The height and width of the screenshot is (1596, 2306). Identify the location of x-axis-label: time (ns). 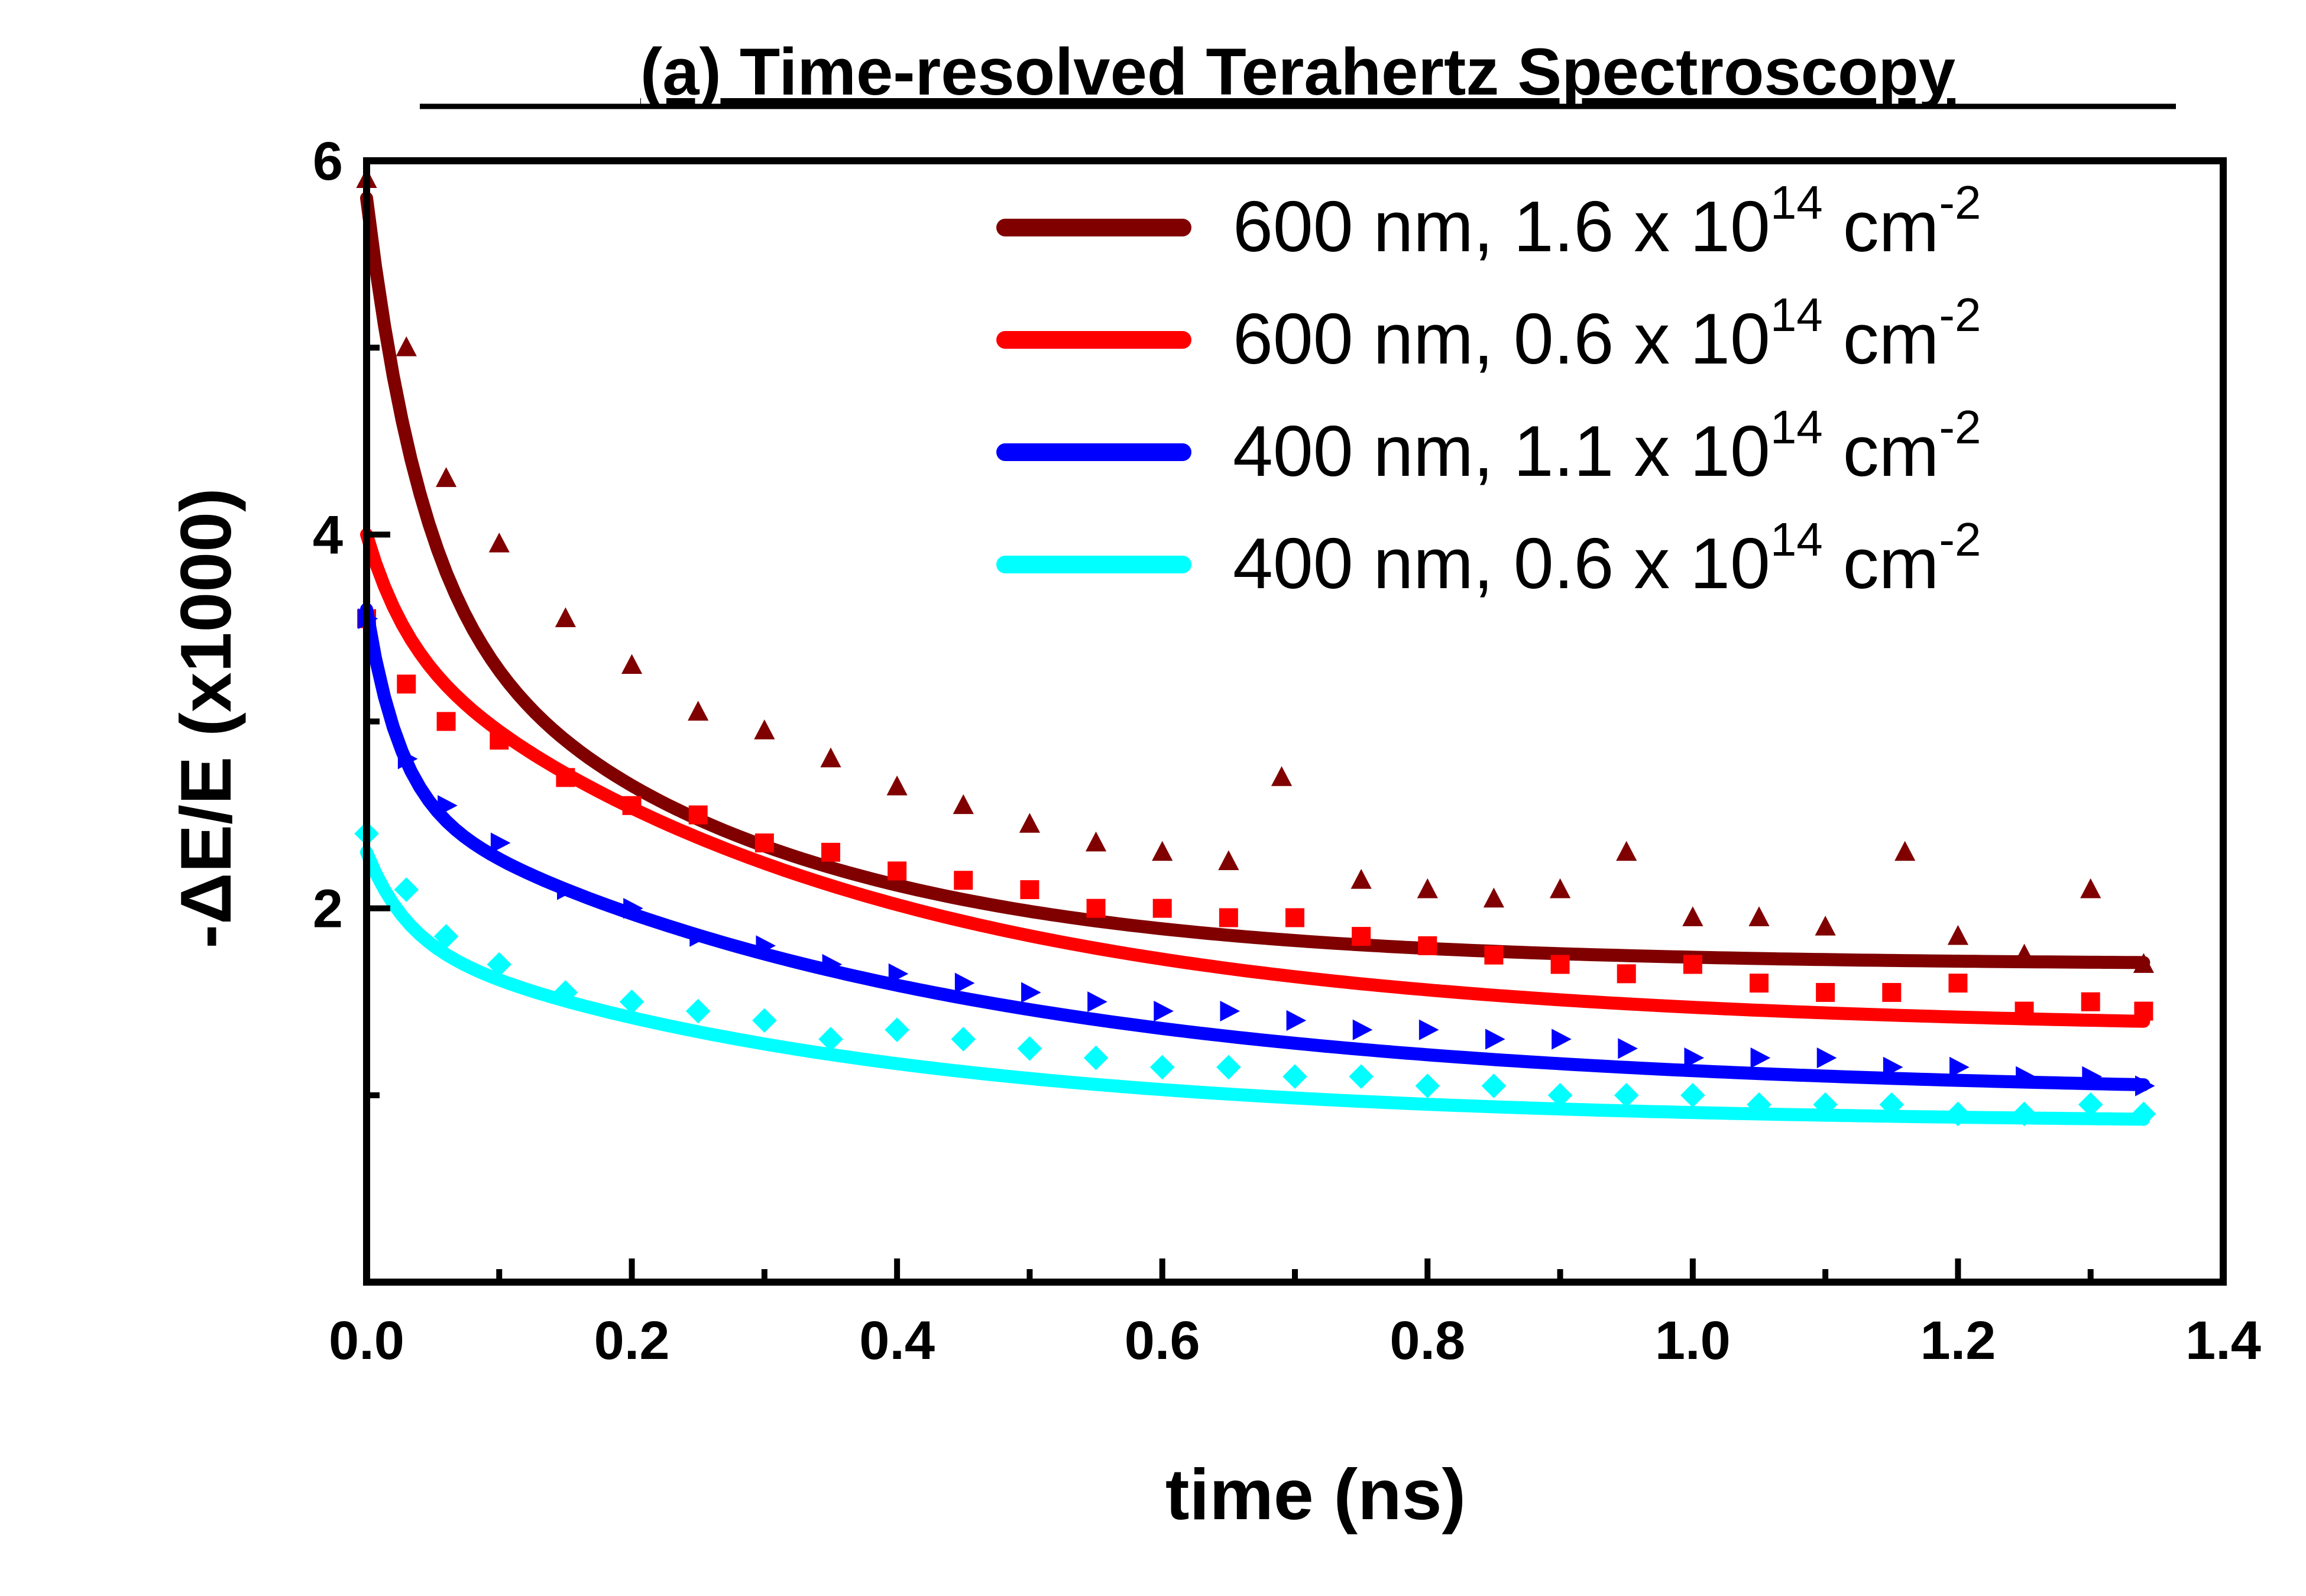
(1315, 1494).